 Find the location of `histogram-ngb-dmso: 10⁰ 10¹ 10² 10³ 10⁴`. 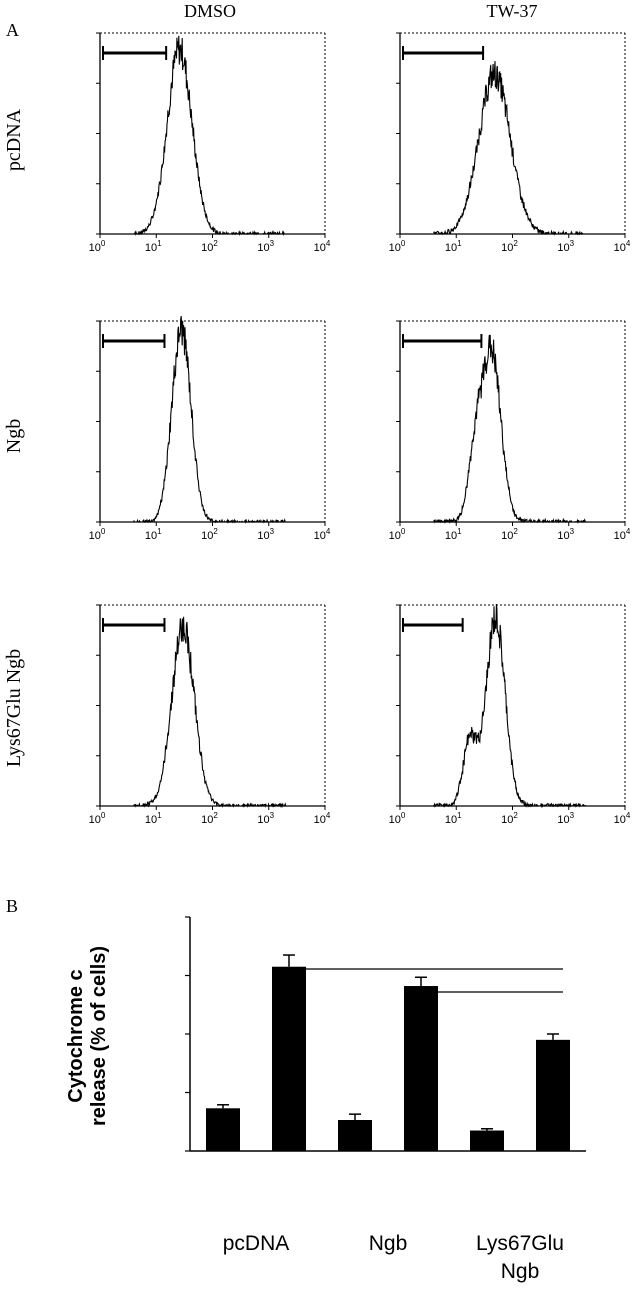

histogram-ngb-dmso: 10⁰ 10¹ 10² 10³ 10⁴ is located at coordinates (210, 429).